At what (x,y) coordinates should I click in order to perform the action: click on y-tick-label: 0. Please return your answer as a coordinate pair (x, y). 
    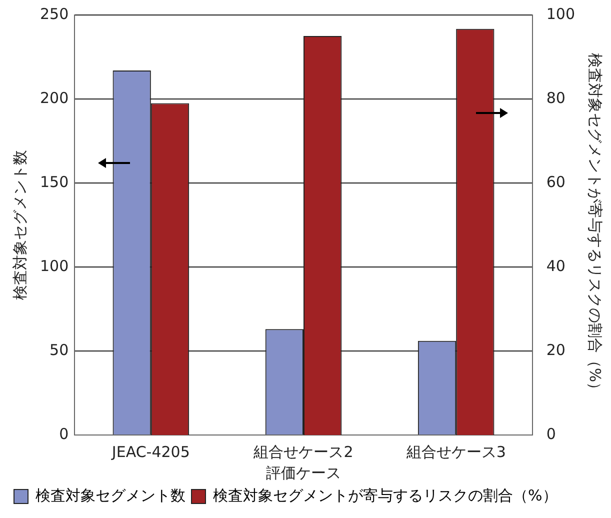
    Looking at the image, I should click on (64, 433).